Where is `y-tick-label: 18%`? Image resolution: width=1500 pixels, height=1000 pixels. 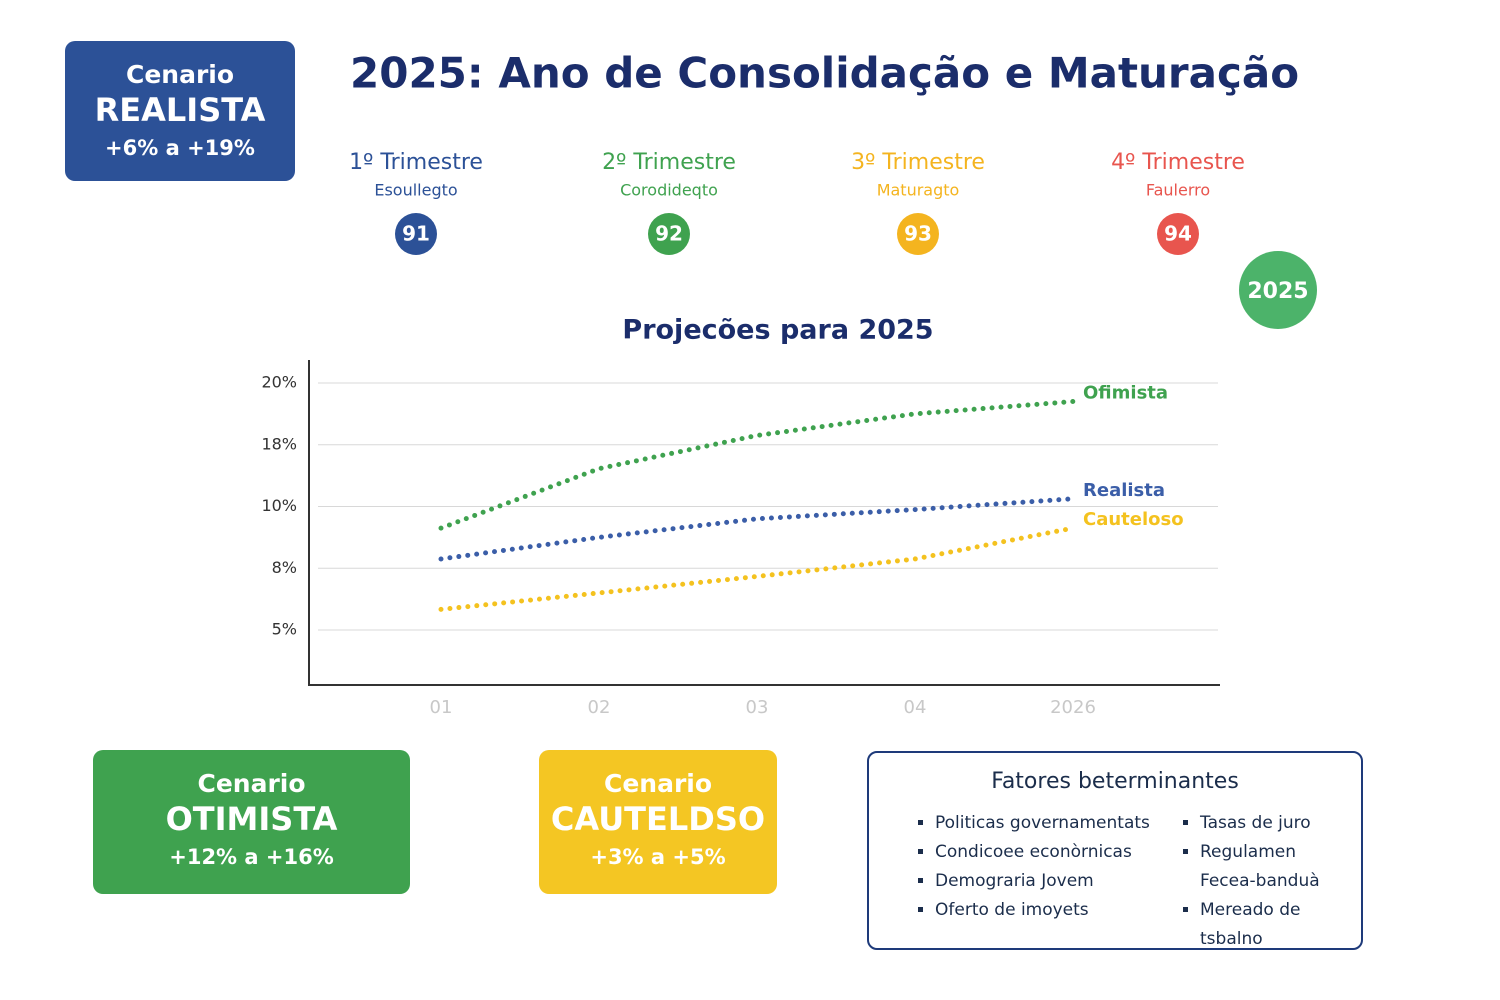 y-tick-label: 18% is located at coordinates (279, 443).